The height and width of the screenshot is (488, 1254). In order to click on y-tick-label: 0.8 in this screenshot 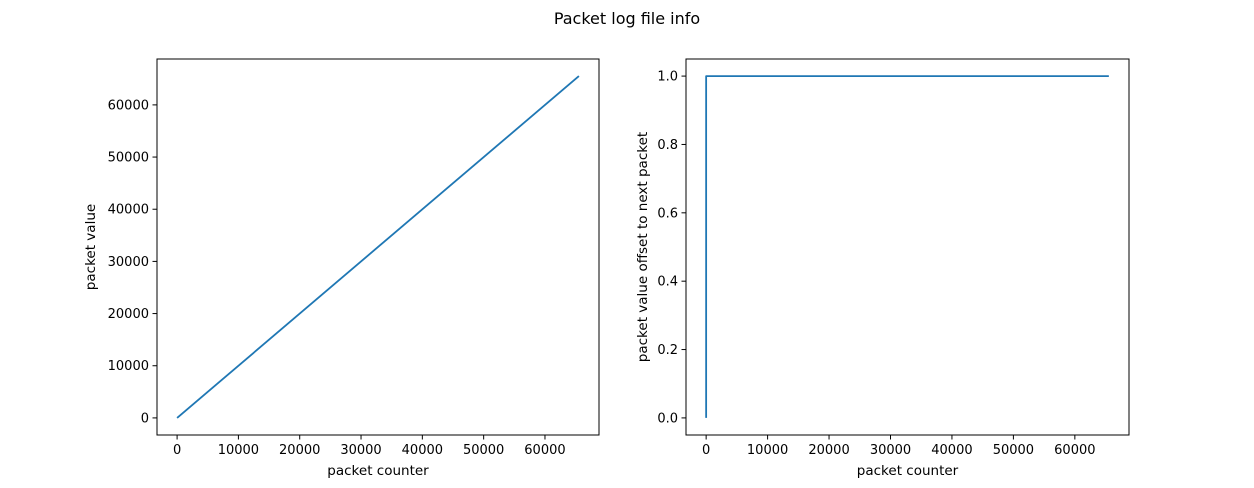, I will do `click(667, 145)`.